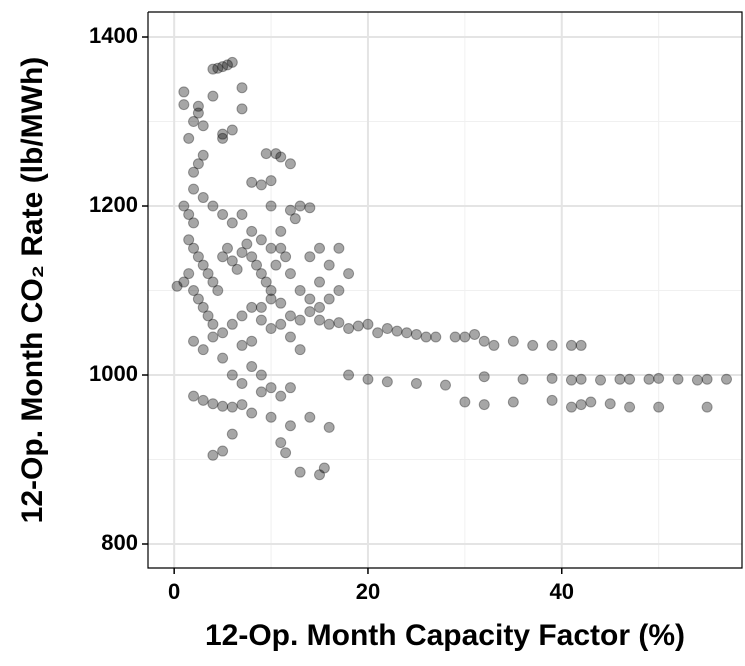  What do you see at coordinates (32, 290) in the screenshot?
I see `y-axis-title: 12-Op. Month CO₂ Rate (lb/MWh)` at bounding box center [32, 290].